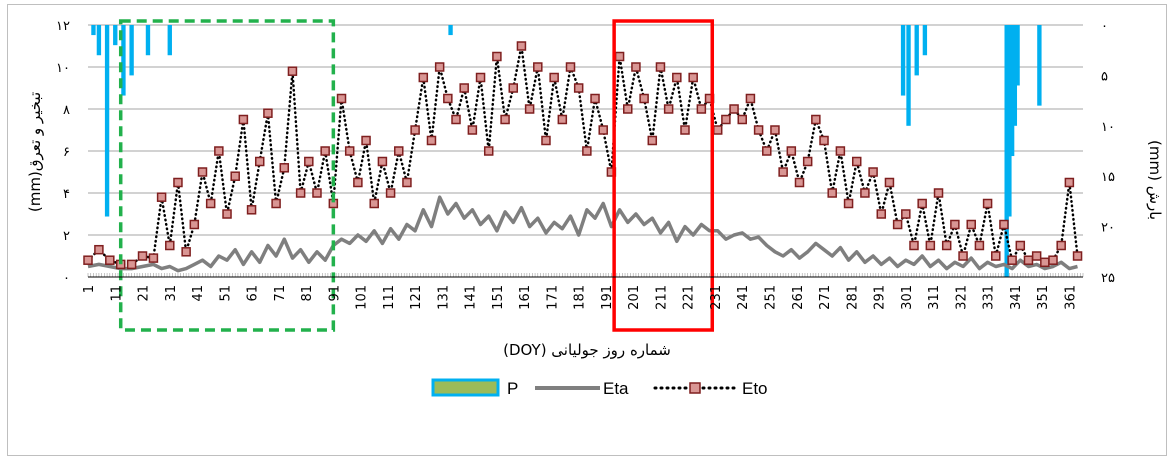 The height and width of the screenshot is (461, 1175). I want to click on x-tick-label: 1, so click(89, 289).